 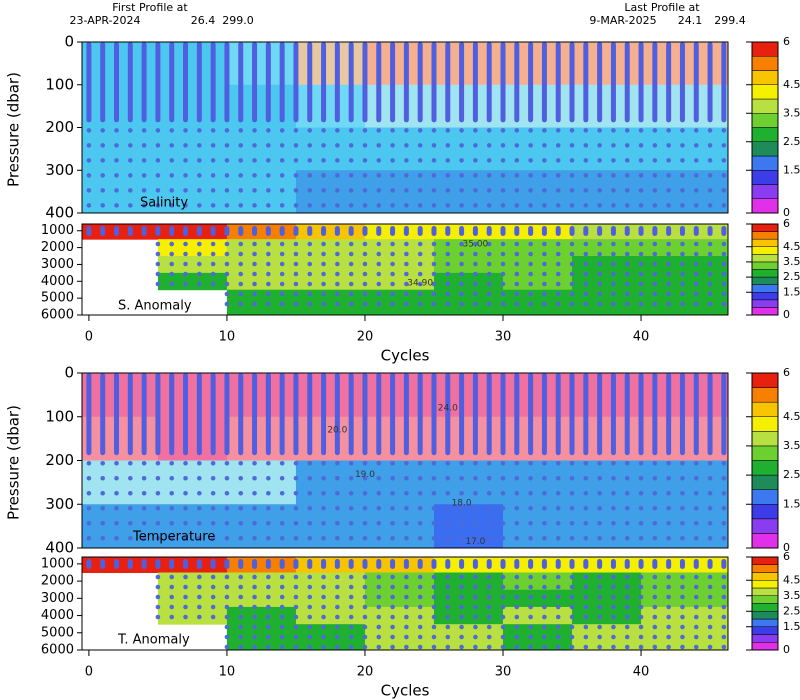 What do you see at coordinates (365, 475) in the screenshot?
I see `contour-label: 19.0` at bounding box center [365, 475].